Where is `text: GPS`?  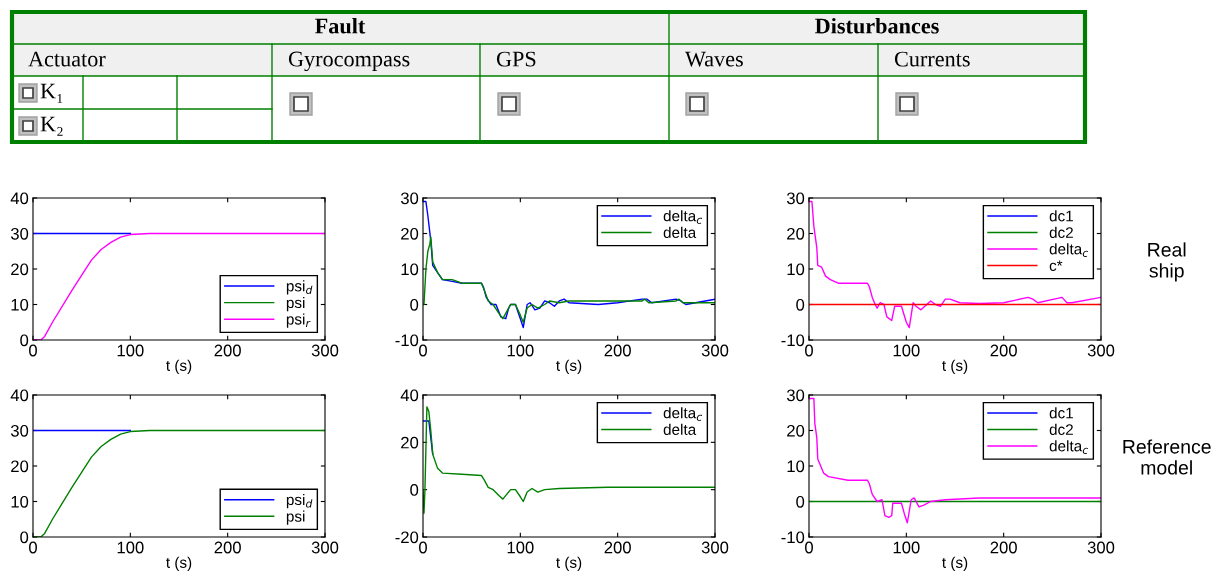 text: GPS is located at coordinates (516, 59).